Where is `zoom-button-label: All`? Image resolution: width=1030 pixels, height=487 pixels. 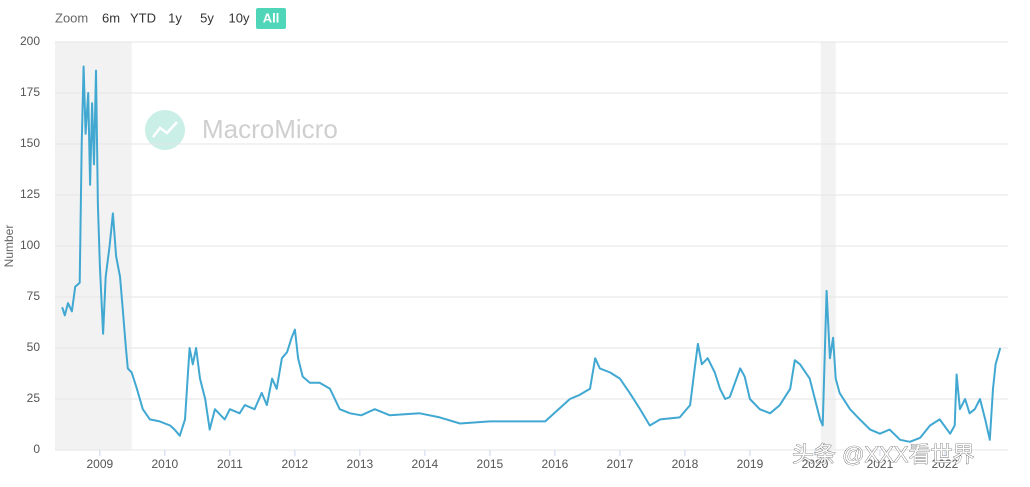 zoom-button-label: All is located at coordinates (271, 17).